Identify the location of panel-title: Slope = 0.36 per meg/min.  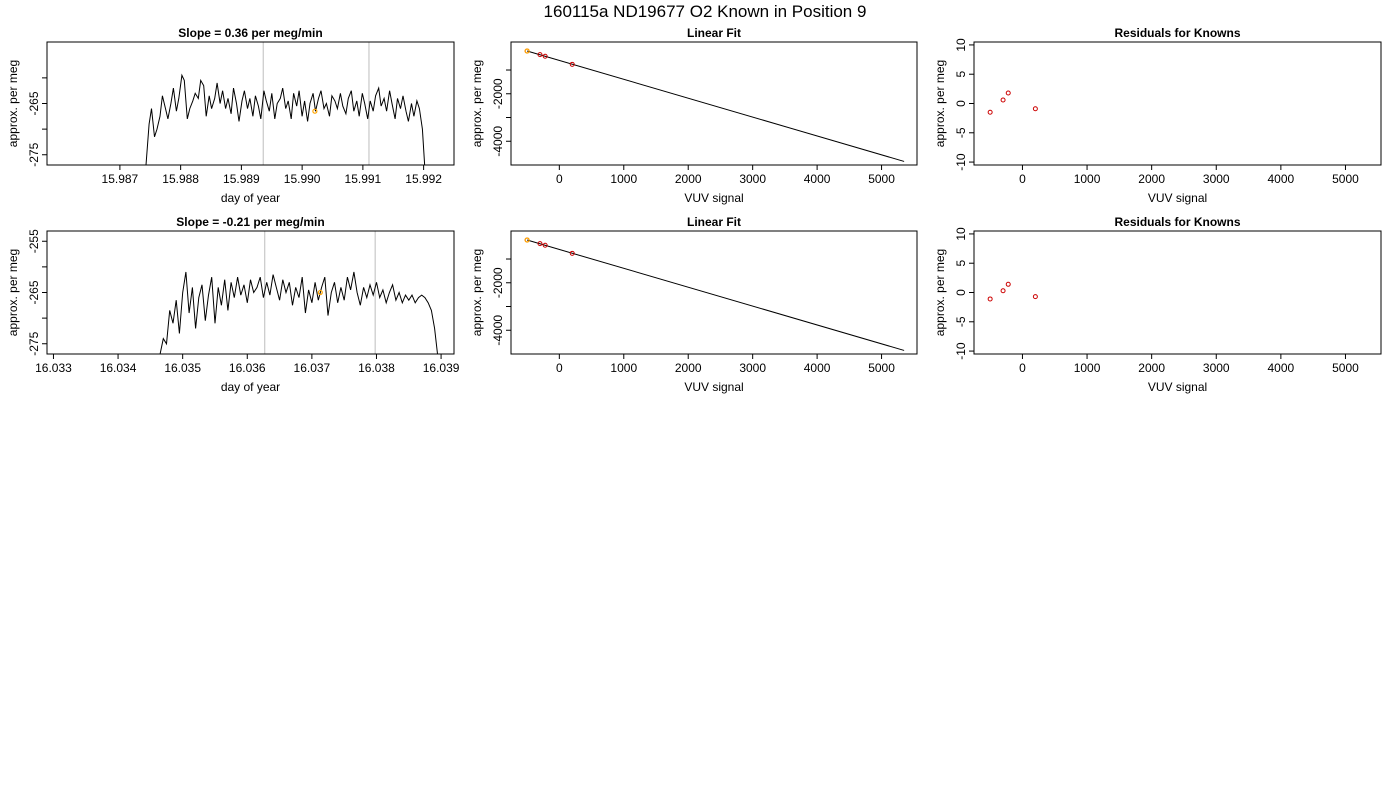
(250, 33).